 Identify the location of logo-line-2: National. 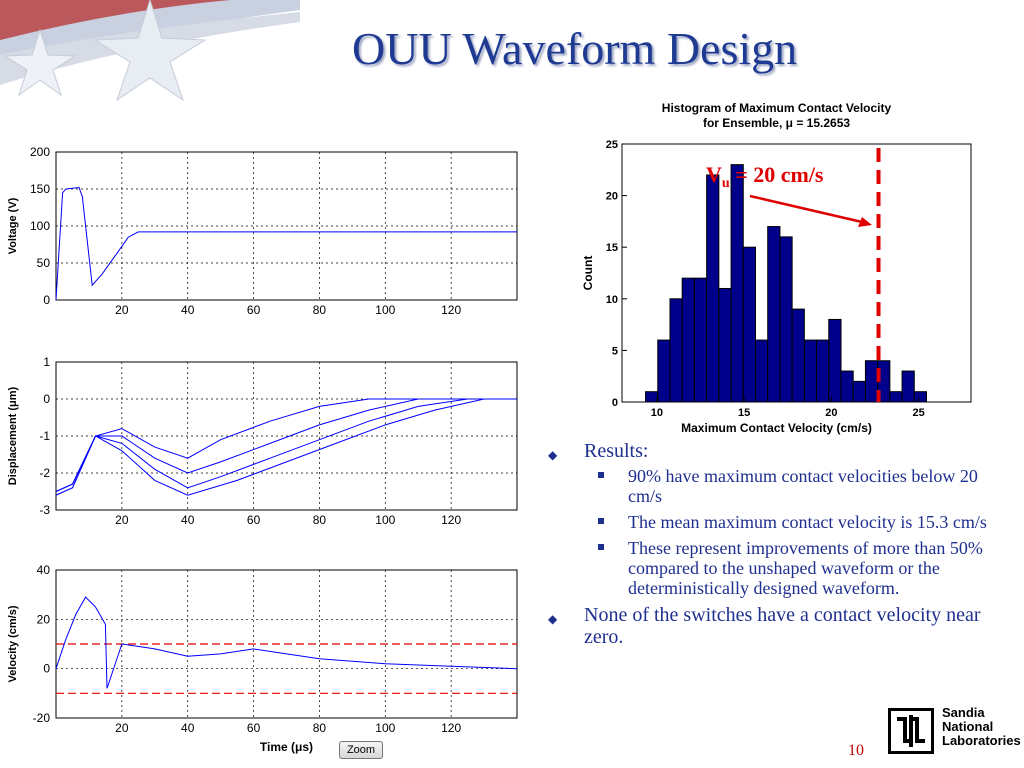
(968, 726).